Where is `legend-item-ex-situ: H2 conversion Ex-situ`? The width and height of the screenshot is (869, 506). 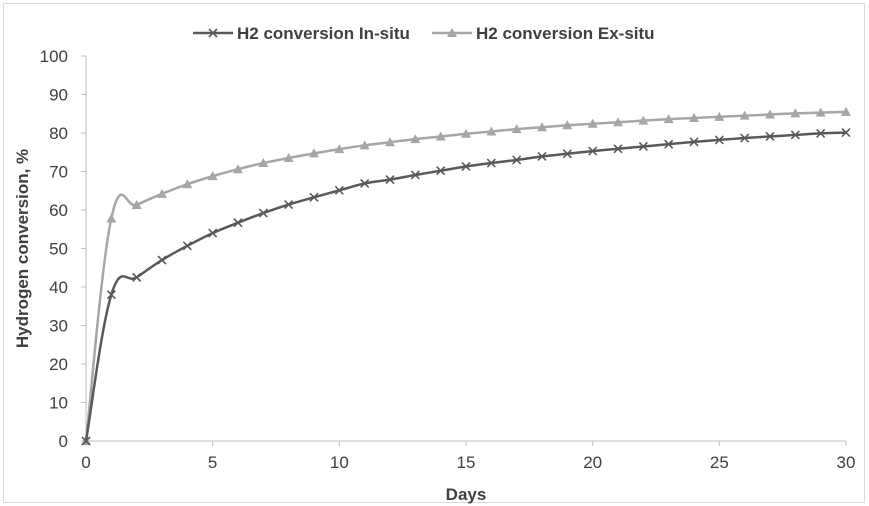 legend-item-ex-situ: H2 conversion Ex-situ is located at coordinates (543, 33).